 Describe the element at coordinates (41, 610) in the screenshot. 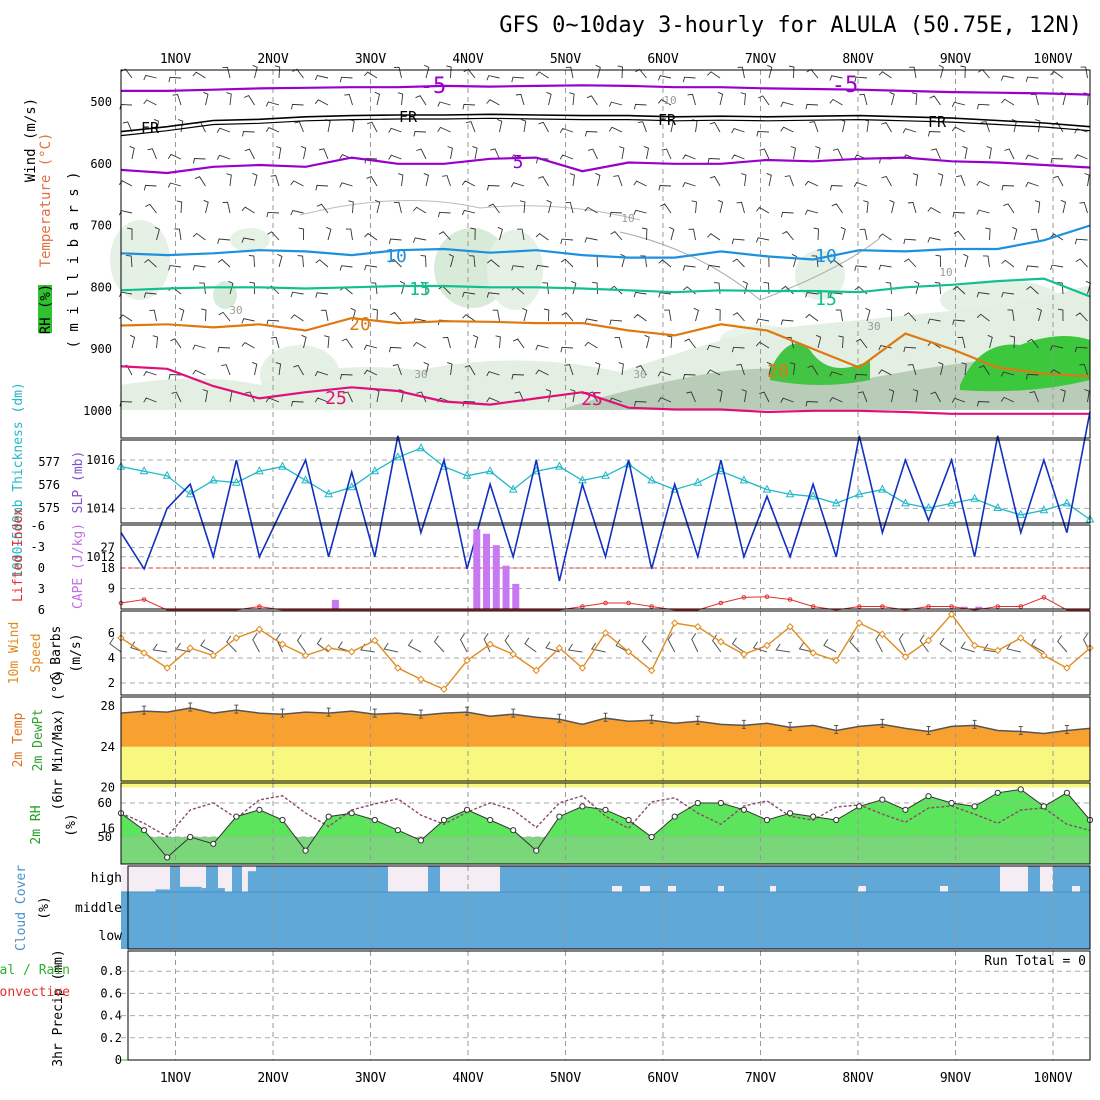

I see `li-tick-6: 6` at that location.